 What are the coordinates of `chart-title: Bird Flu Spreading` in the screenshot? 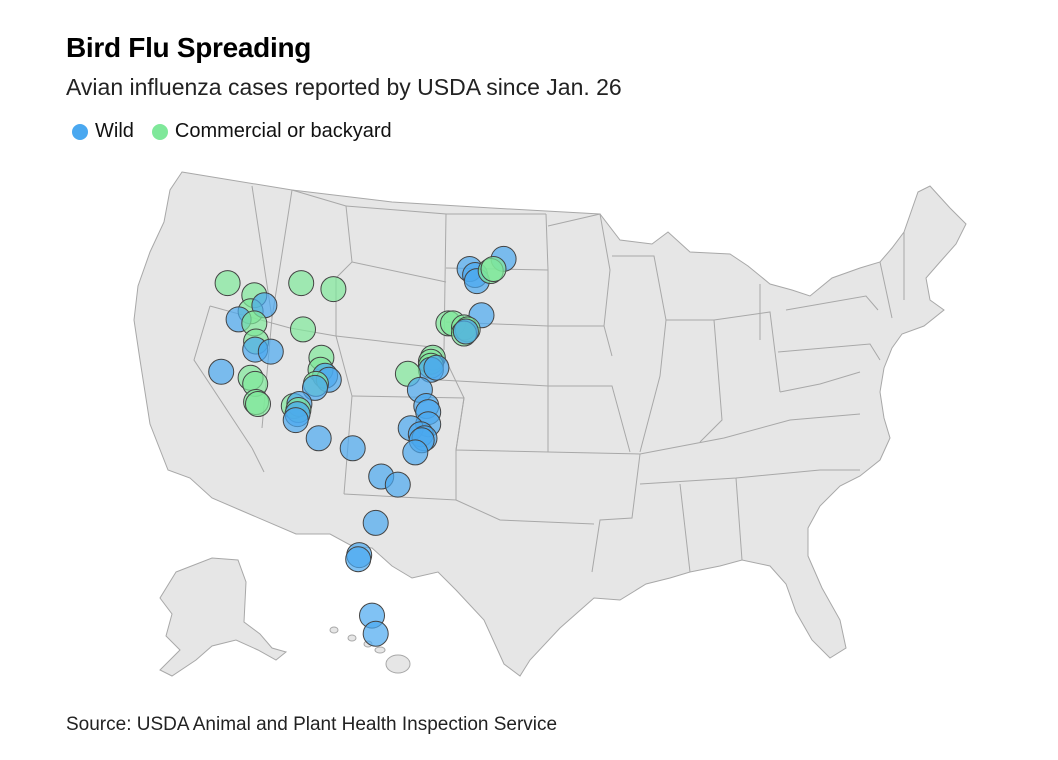 It's located at (189, 47).